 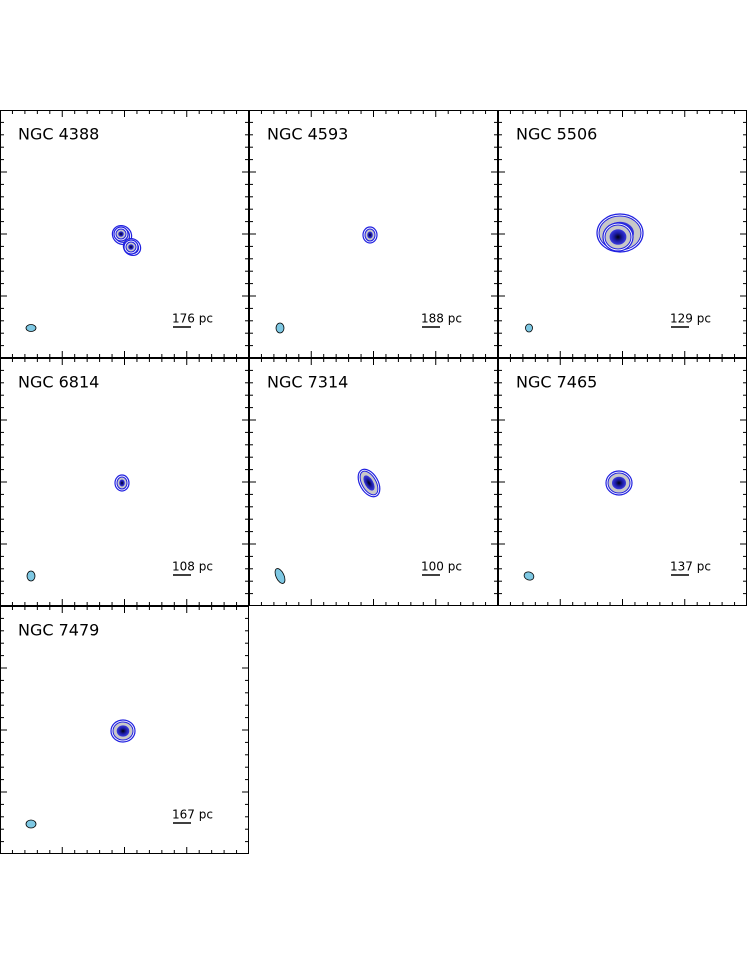 What do you see at coordinates (307, 382) in the screenshot?
I see `panel-name: NGC 7314` at bounding box center [307, 382].